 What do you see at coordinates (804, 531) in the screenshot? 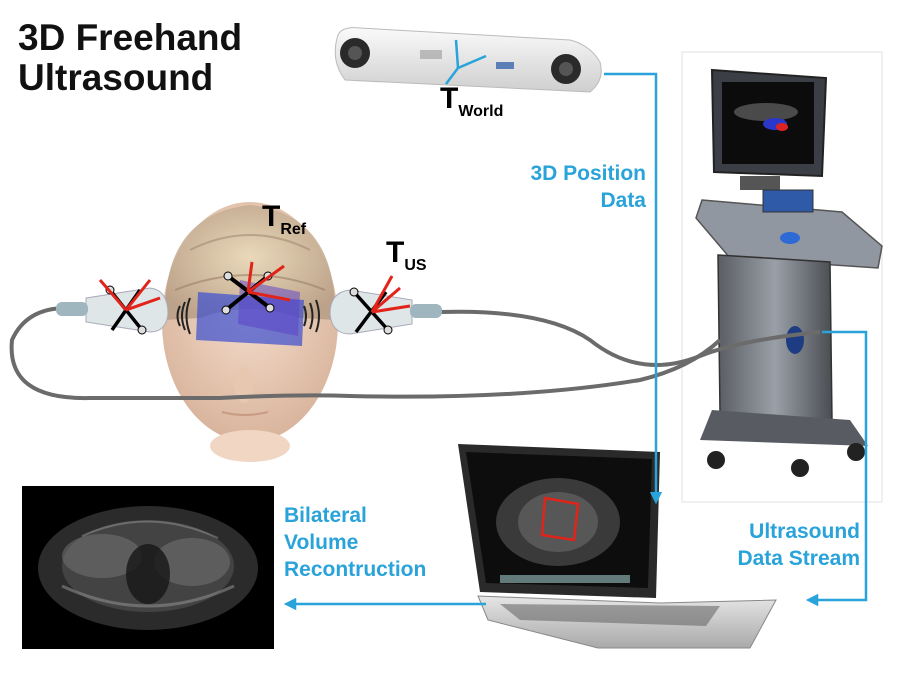
I see `data-stream-line-1: Ultrasound` at bounding box center [804, 531].